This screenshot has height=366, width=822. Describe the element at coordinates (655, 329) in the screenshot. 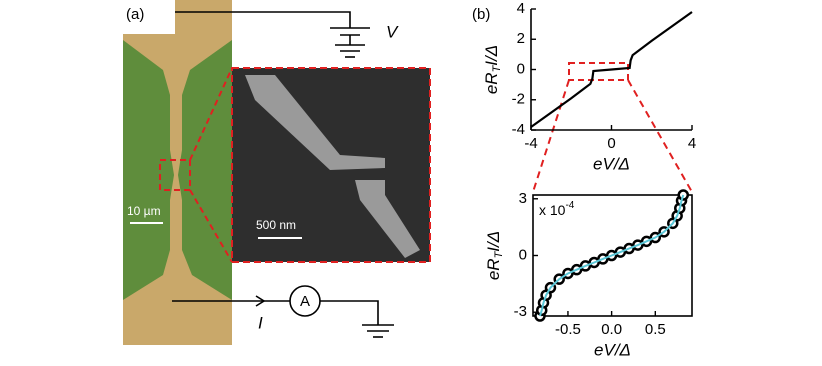

I see `x-tick-label: 0.5` at that location.